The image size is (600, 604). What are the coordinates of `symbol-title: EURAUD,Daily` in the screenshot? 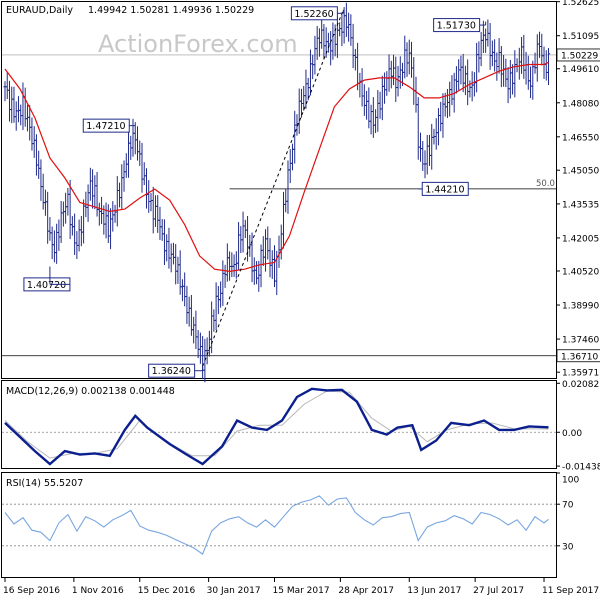 It's located at (39, 10).